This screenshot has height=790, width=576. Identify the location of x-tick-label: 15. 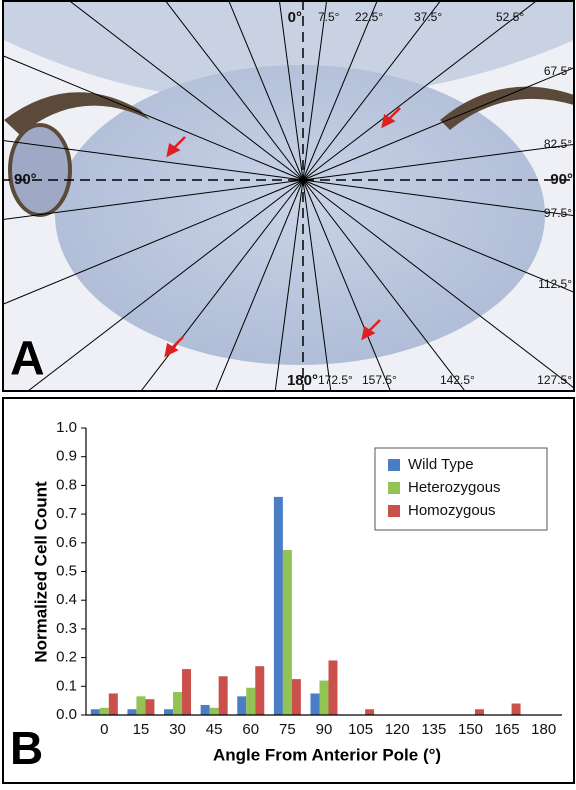
(141, 729).